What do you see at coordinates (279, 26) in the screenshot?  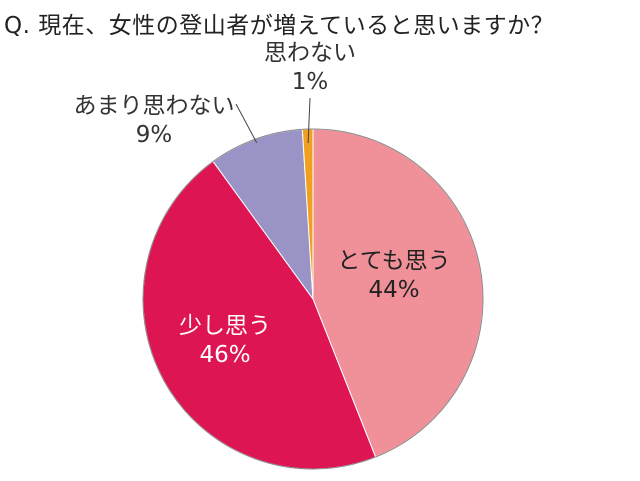 I see `chart-title: Q. 現在、女性の登山者が増えていると思いますか？` at bounding box center [279, 26].